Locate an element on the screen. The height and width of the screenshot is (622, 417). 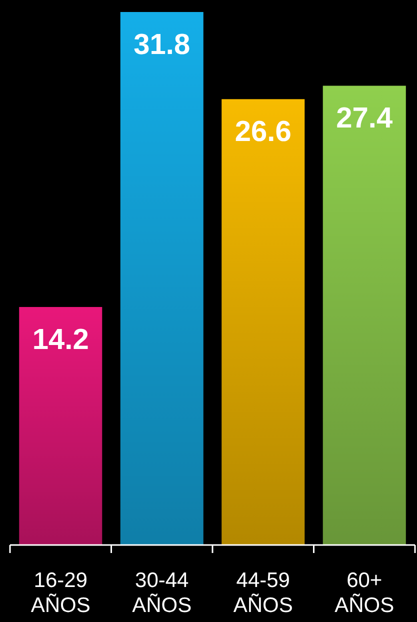
data-label: 27.4 is located at coordinates (364, 118).